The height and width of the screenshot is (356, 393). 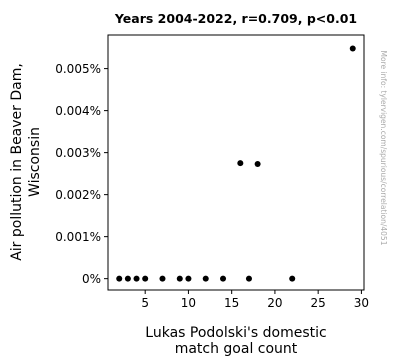 What do you see at coordinates (145, 303) in the screenshot?
I see `x-tick-label: 5` at bounding box center [145, 303].